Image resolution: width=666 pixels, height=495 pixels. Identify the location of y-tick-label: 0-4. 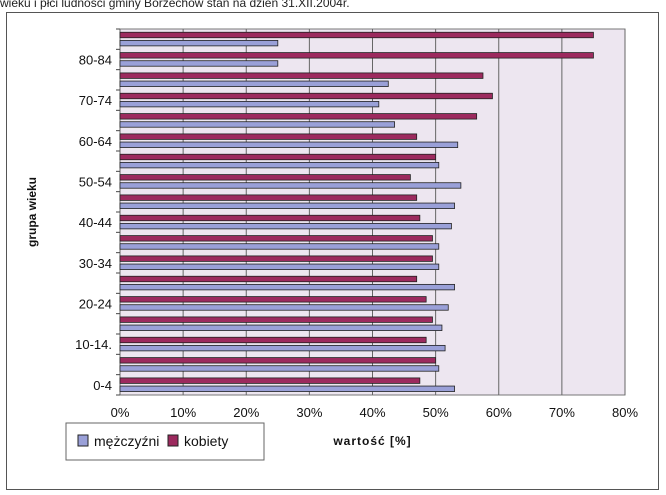
(102, 385).